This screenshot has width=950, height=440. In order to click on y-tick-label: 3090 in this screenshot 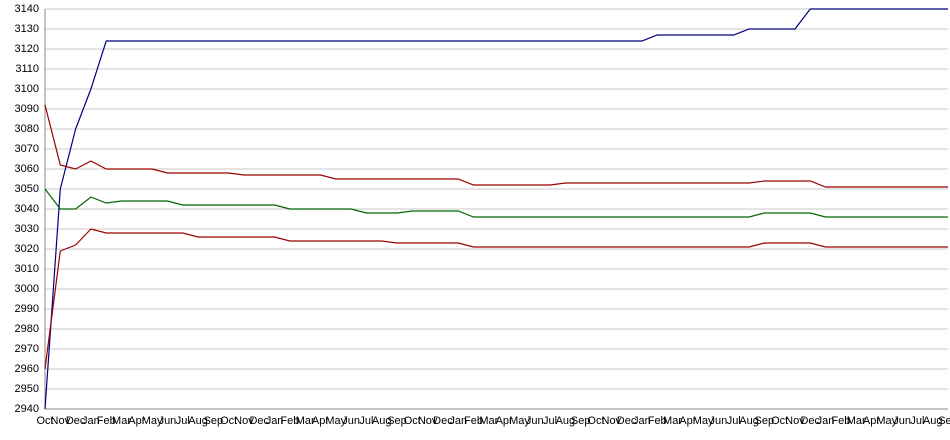, I will do `click(27, 109)`.